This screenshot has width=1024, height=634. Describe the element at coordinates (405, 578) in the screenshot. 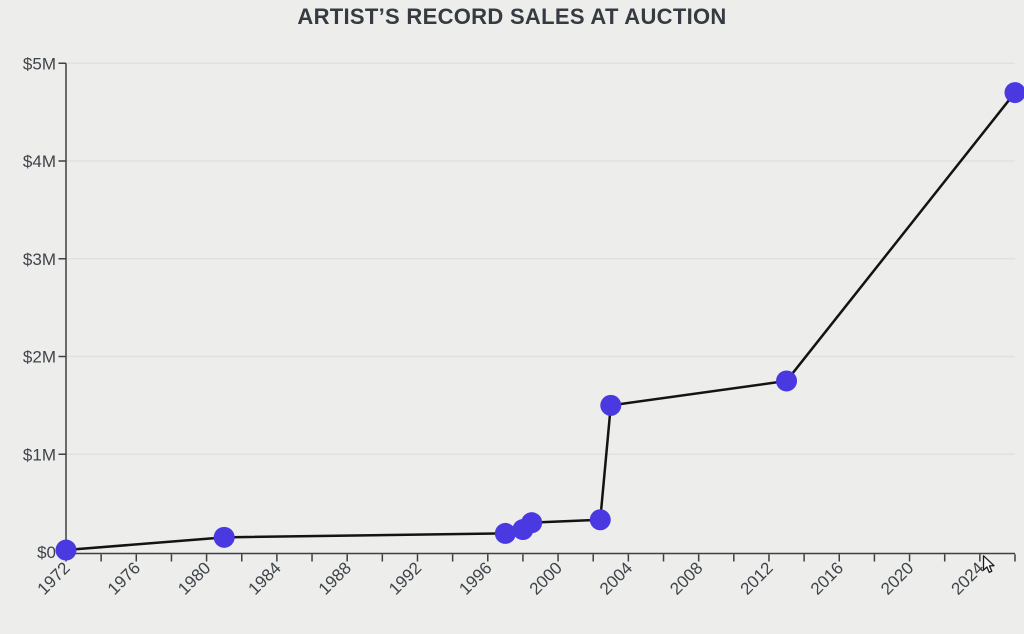

I see `x-tick-label: 1992` at that location.